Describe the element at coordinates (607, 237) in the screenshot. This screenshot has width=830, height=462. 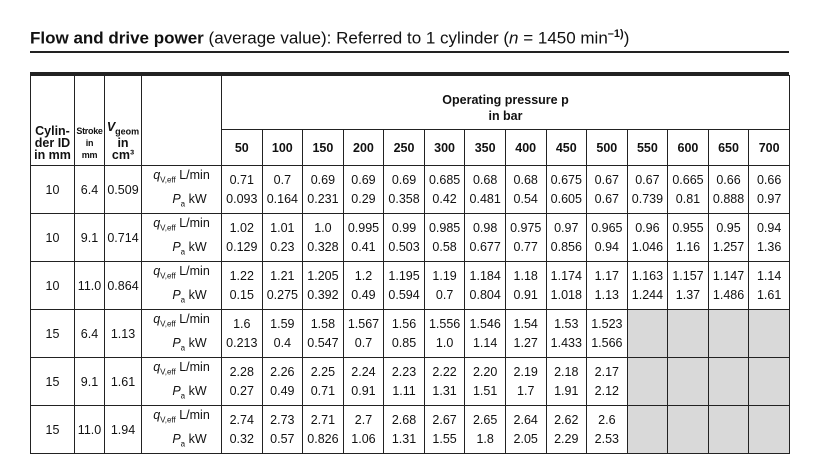
I see `value-cell: 0.965 0.94` at that location.